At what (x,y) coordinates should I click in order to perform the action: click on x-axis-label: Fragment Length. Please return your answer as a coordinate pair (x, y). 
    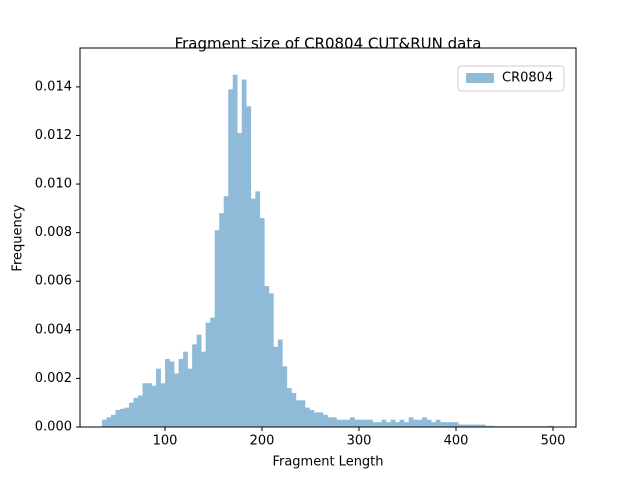
    Looking at the image, I should click on (327, 462).